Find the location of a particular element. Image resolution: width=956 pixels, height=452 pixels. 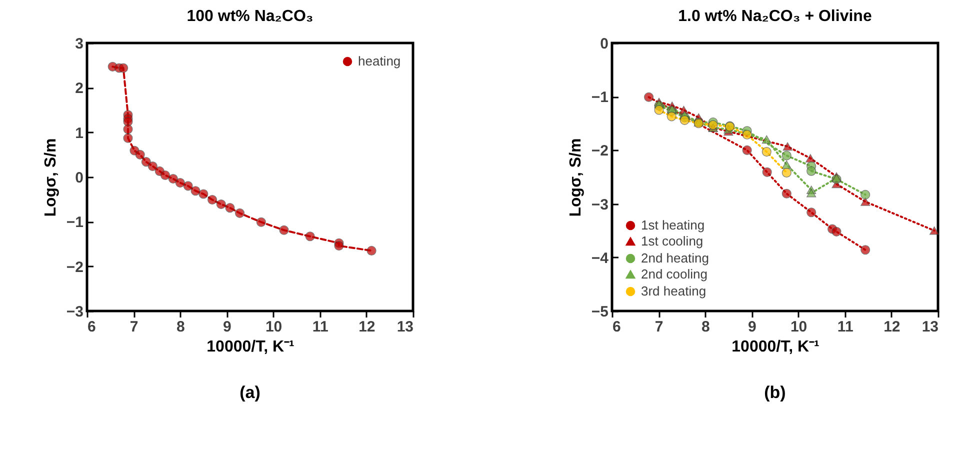

legend-label: 1st cooling is located at coordinates (672, 241).